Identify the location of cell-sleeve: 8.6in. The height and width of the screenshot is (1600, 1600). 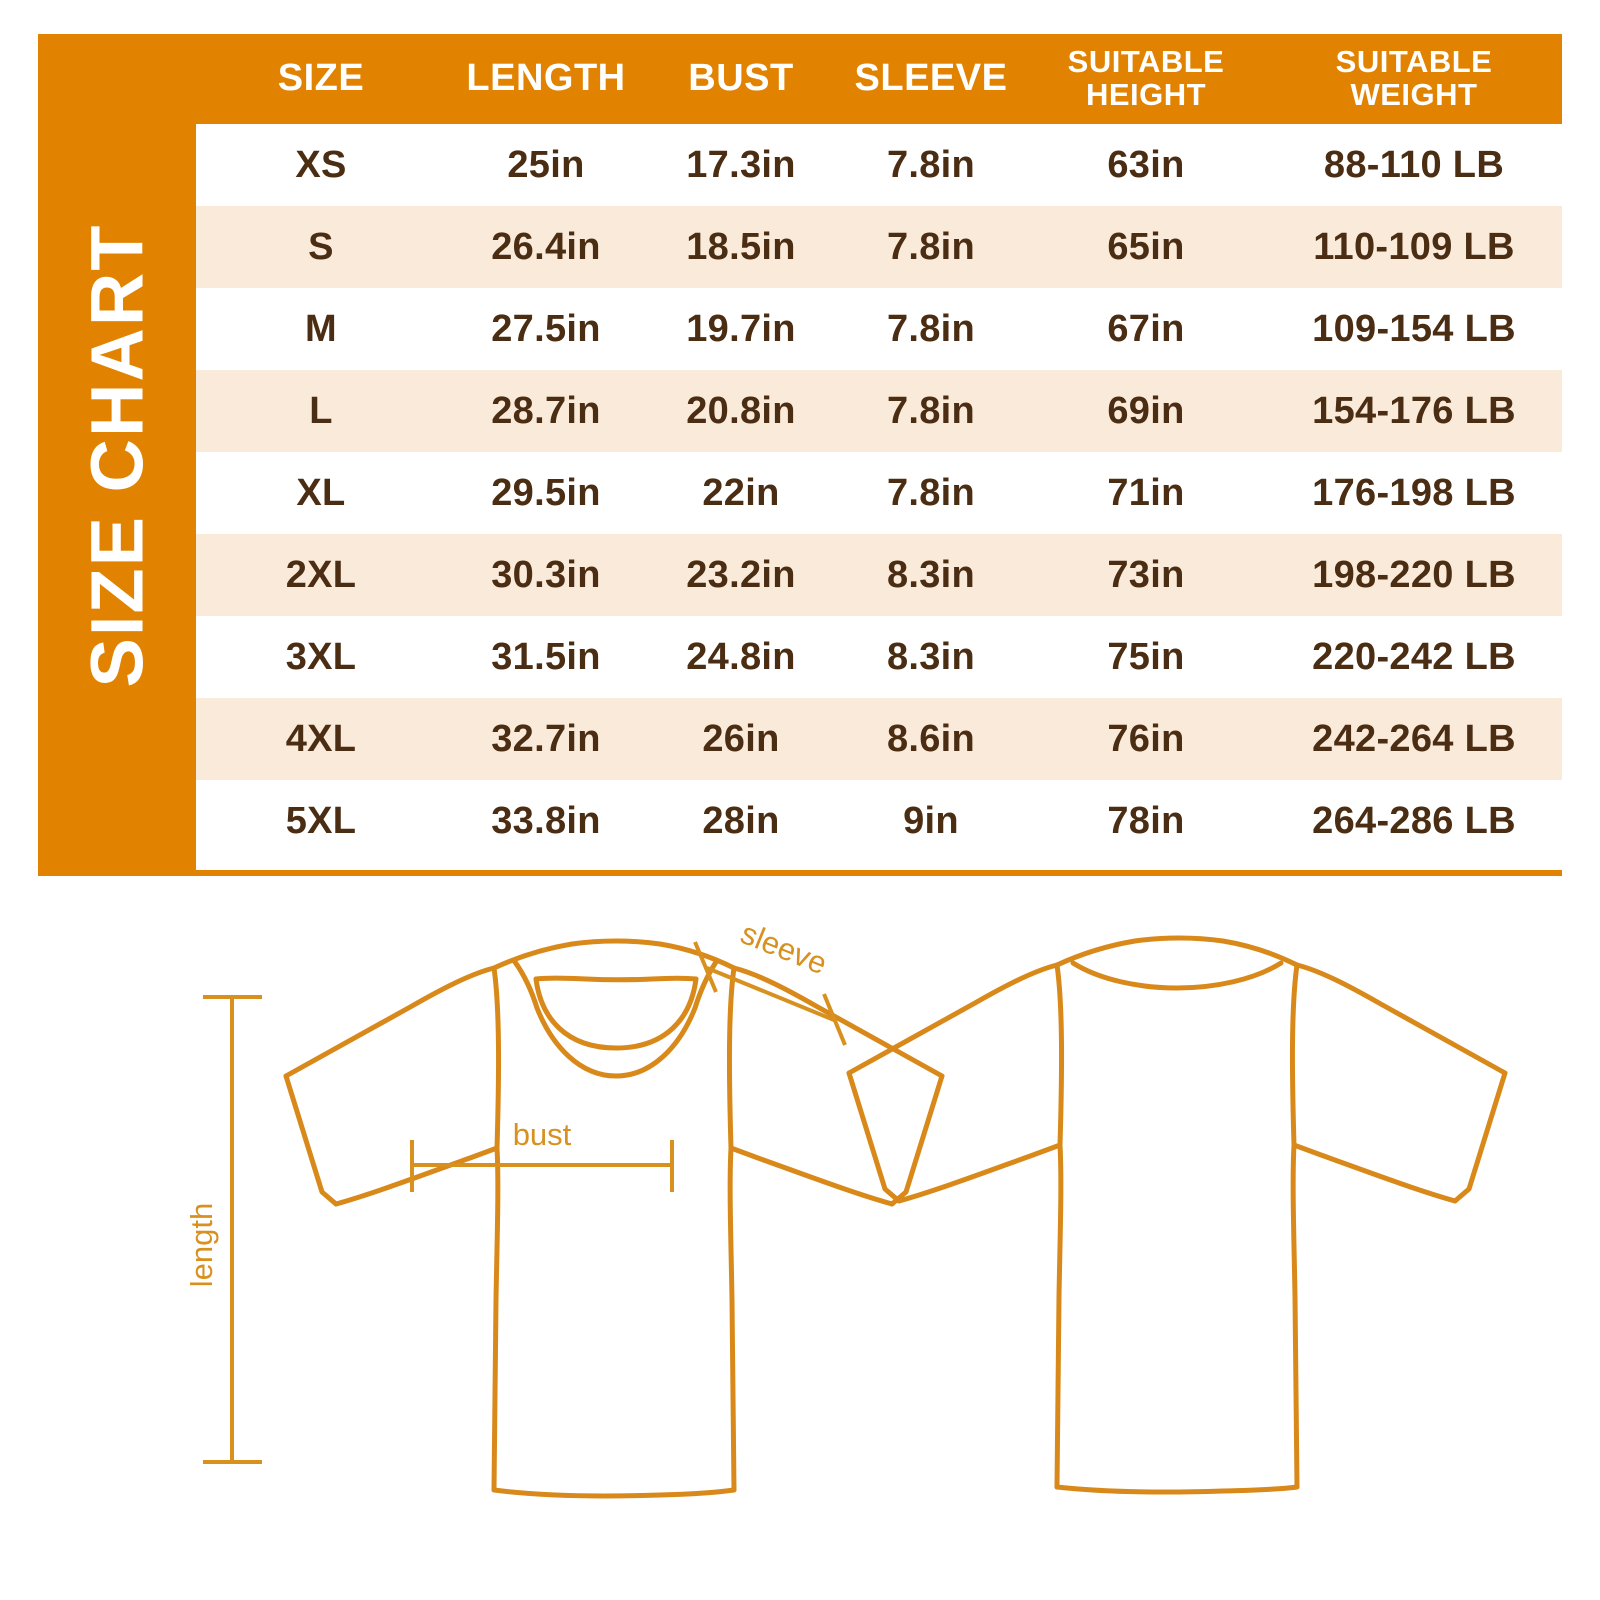
(931, 738).